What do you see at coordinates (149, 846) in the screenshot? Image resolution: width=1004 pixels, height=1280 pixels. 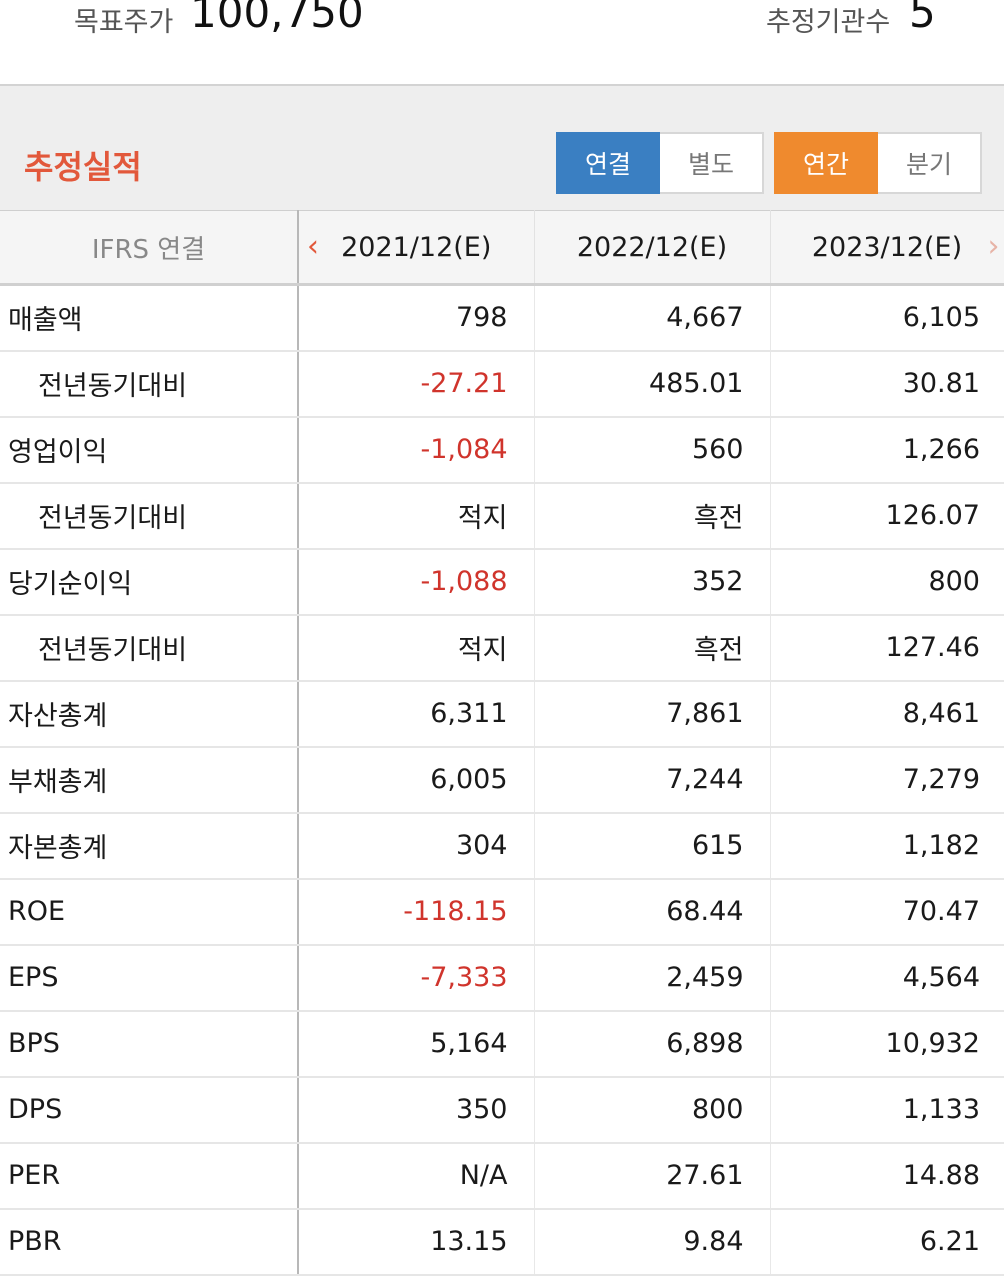 I see `row-label: 자본총계` at bounding box center [149, 846].